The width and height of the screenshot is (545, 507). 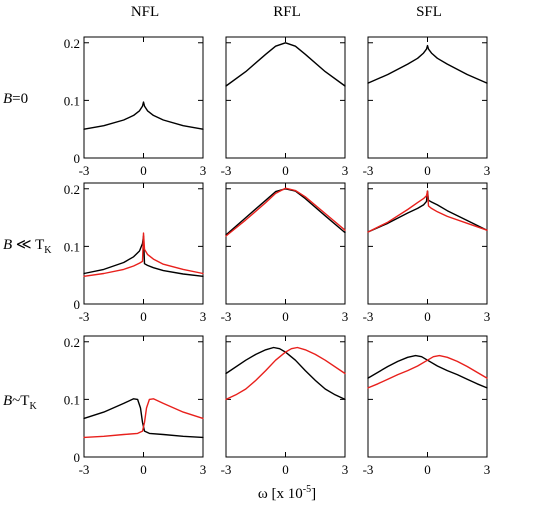 I want to click on panel-b-zero-sfl-xtick-label: -3, so click(x=368, y=170).